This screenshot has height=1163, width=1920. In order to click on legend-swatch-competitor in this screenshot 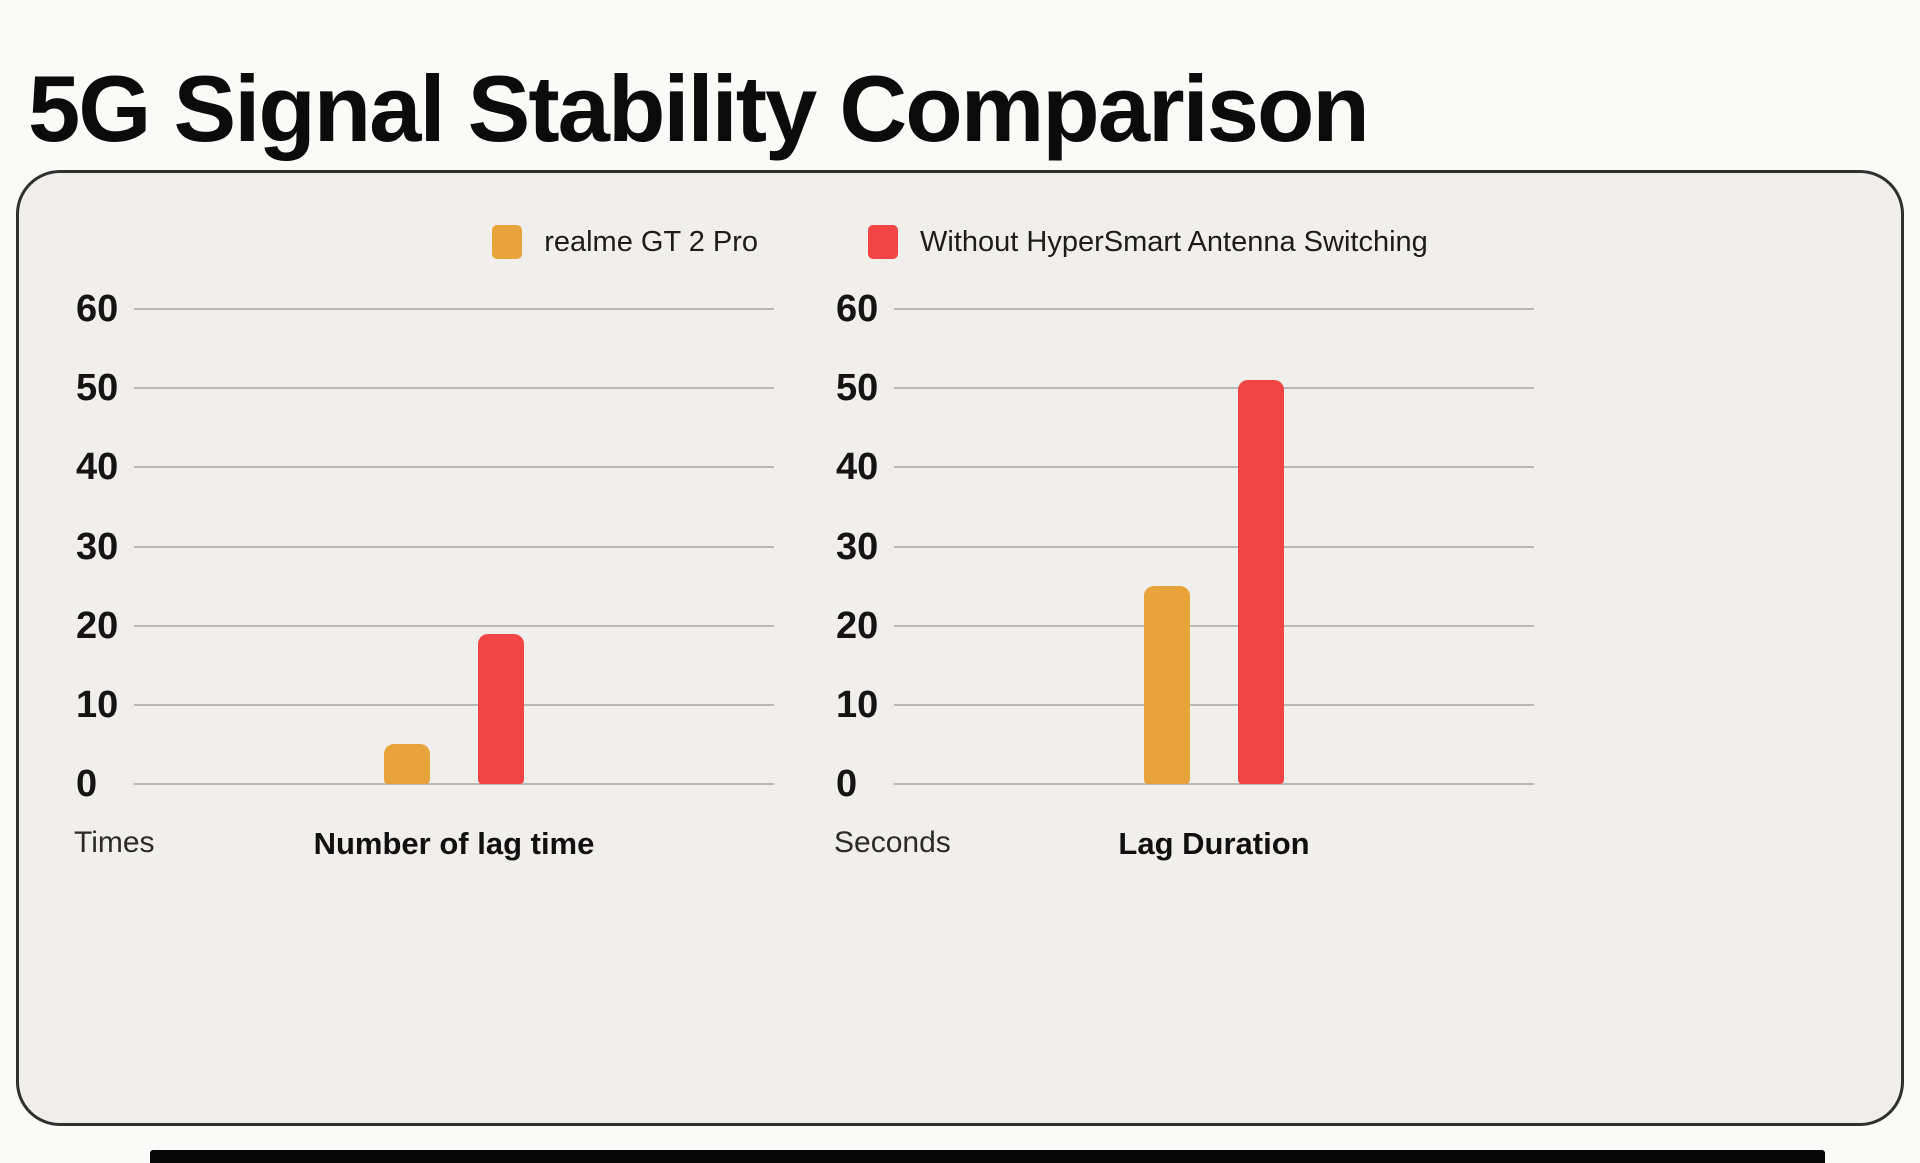, I will do `click(883, 242)`.